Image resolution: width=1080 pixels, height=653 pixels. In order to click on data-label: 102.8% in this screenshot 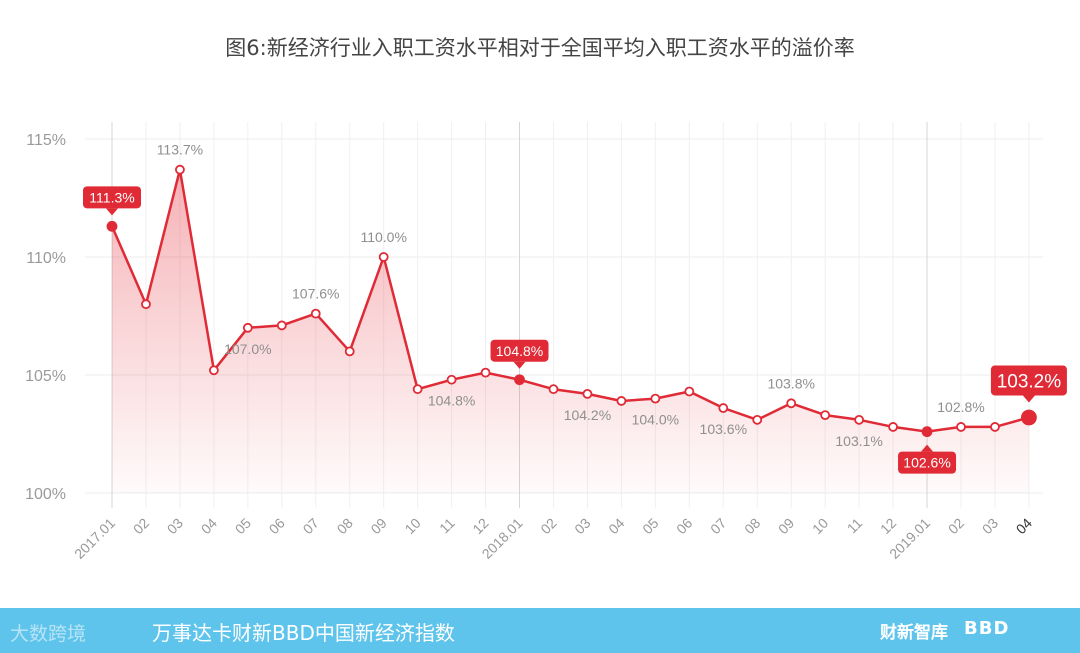, I will do `click(960, 407)`.